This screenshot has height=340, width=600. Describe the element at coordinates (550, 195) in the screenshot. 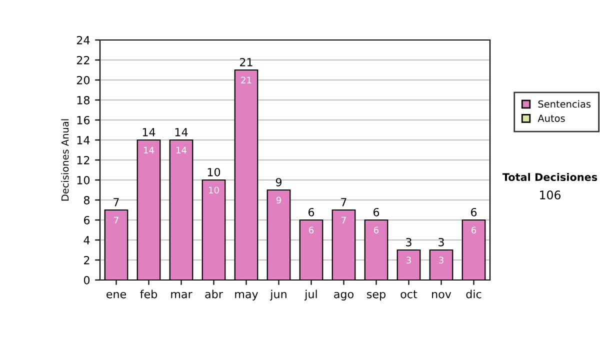

I see `text: 106` at that location.